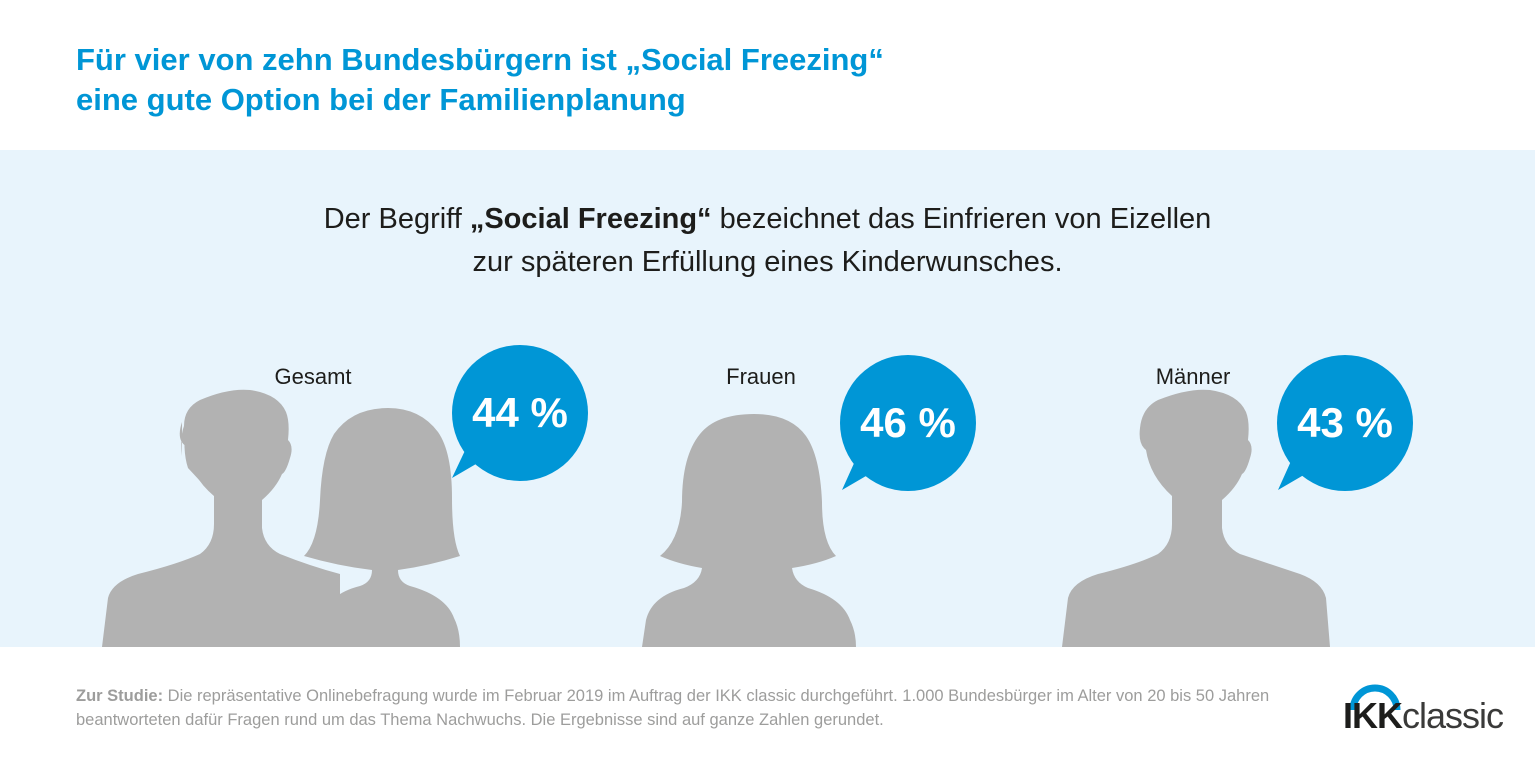 The image size is (1535, 768). What do you see at coordinates (961, 219) in the screenshot?
I see `definition-suffix: bezeichnet das Einfrieren von Eizellen` at bounding box center [961, 219].